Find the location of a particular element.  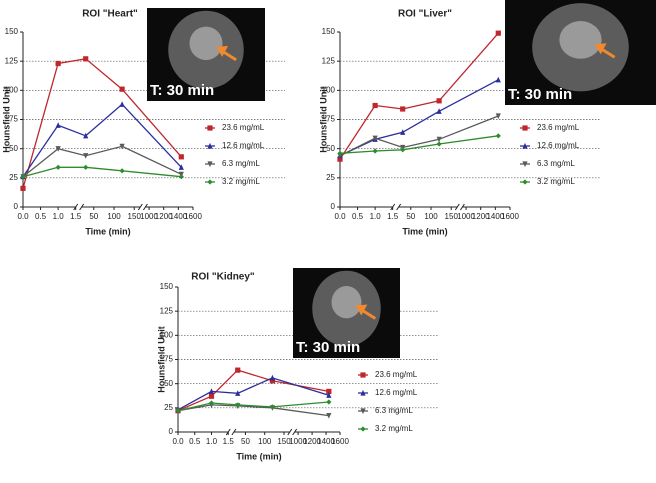

chart-title: ROI "Kidney" is located at coordinates (223, 277).